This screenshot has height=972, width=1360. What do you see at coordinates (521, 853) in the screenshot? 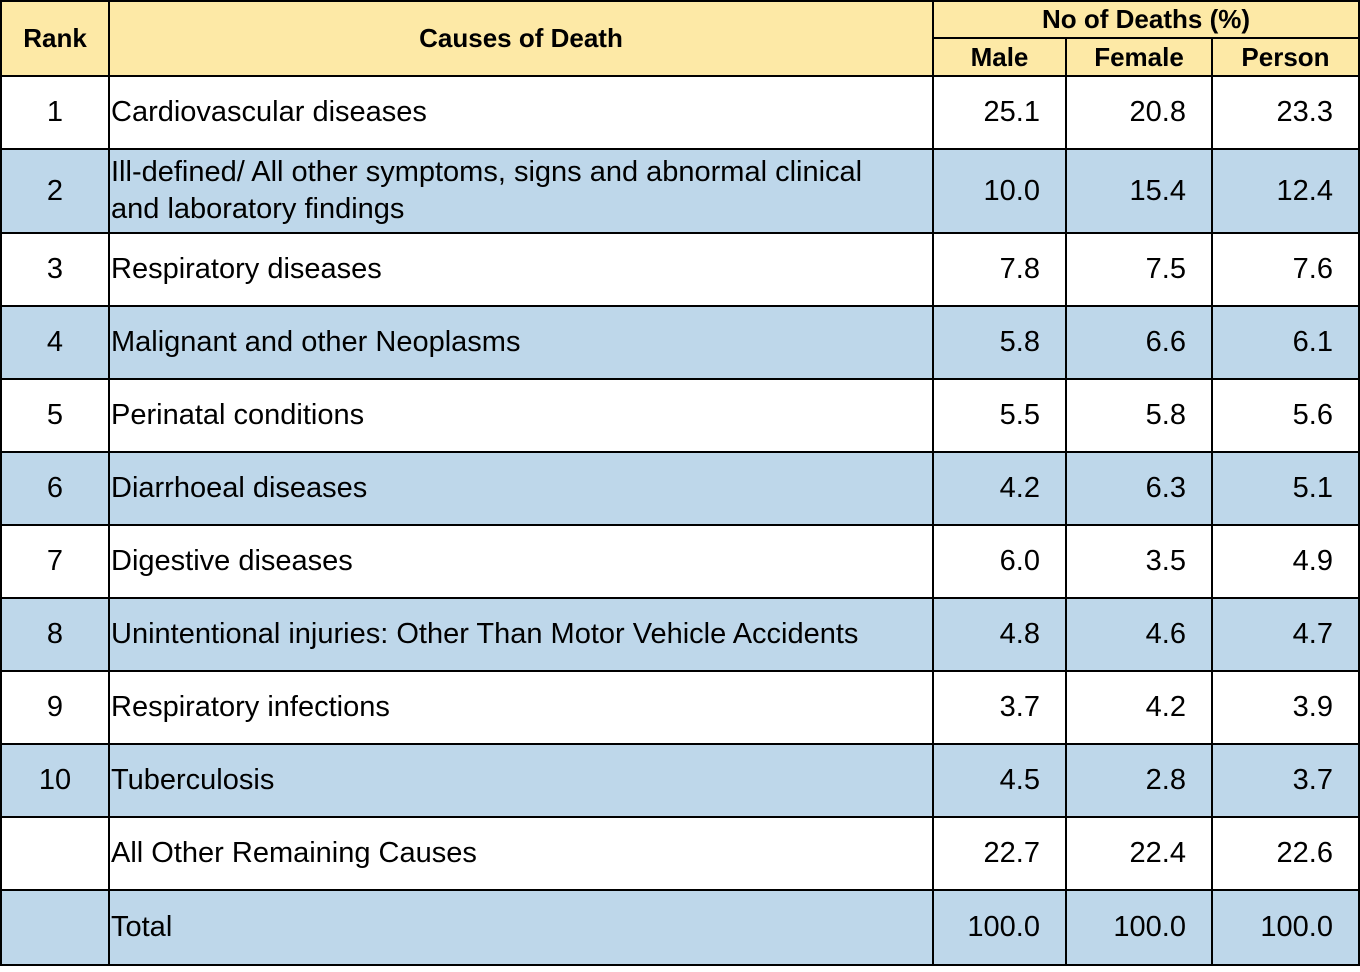
I see `cause-cell: All Other Remaining Causes` at bounding box center [521, 853].